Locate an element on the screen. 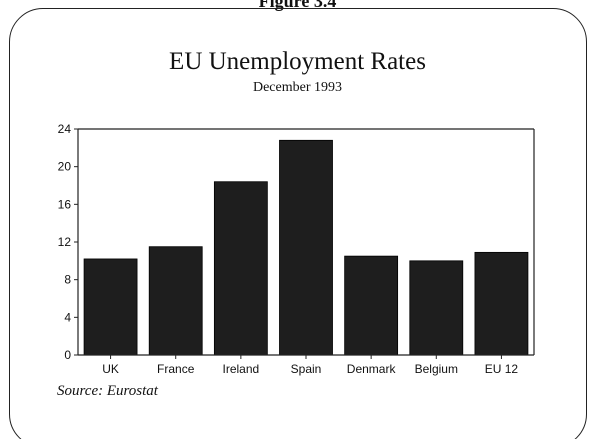  bar-belgium is located at coordinates (436, 308).